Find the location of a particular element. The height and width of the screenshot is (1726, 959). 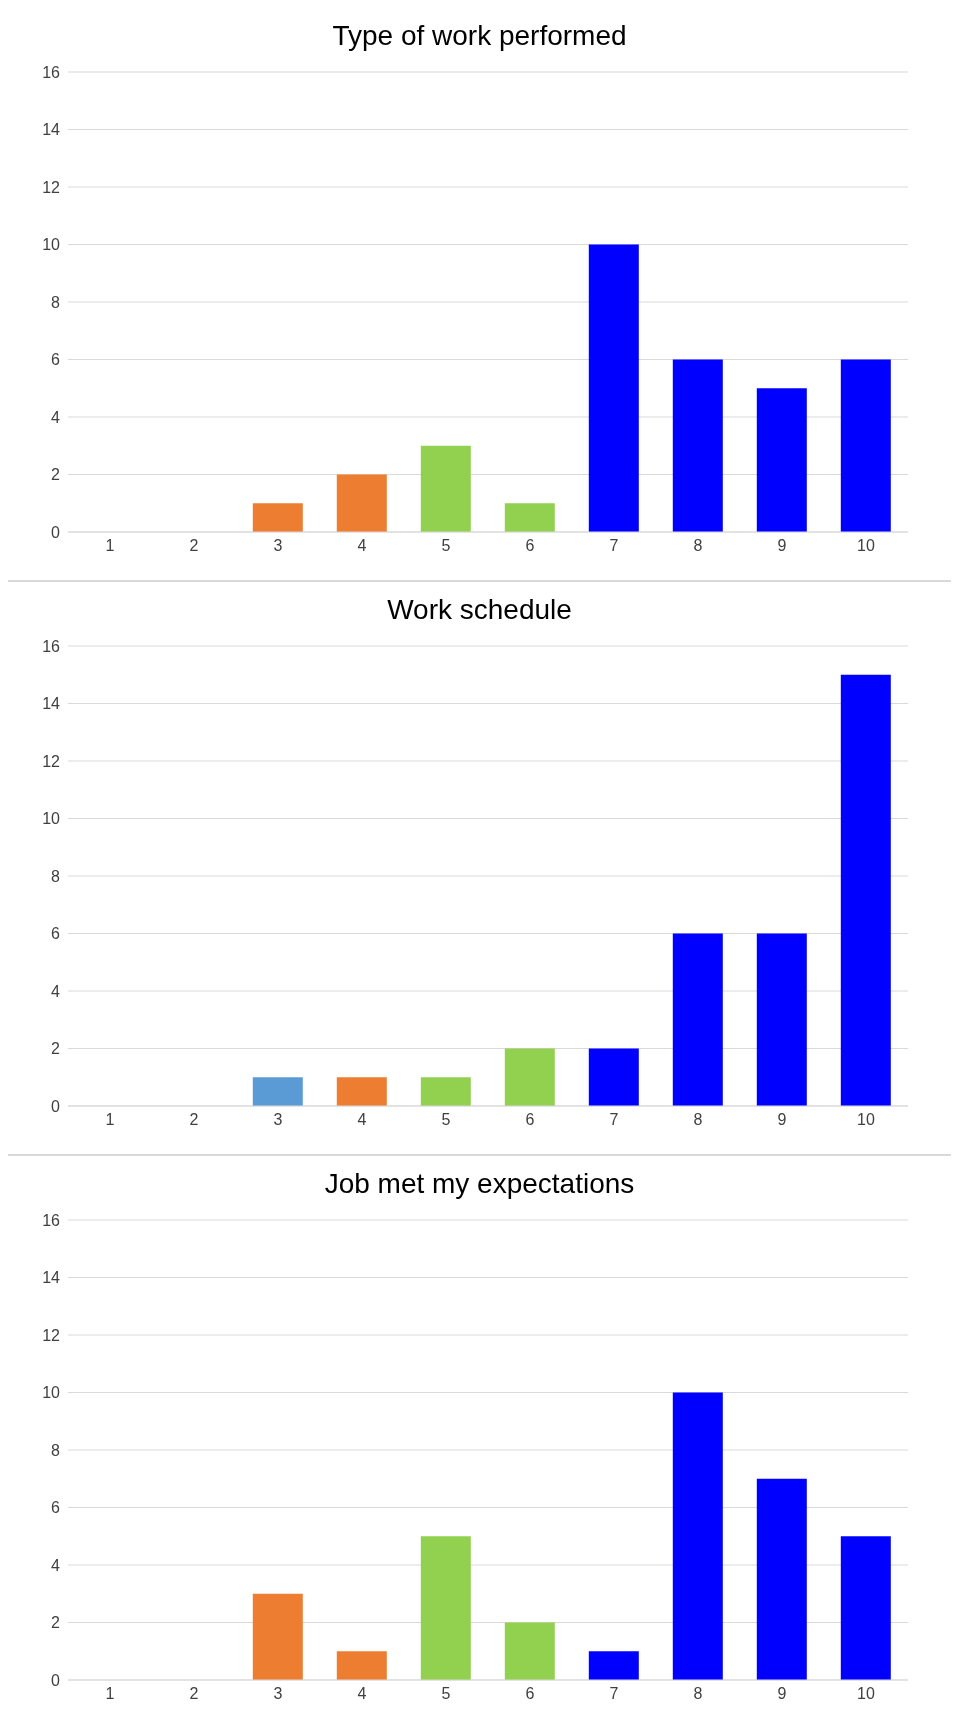

chart-title: Work schedule is located at coordinates (479, 610).